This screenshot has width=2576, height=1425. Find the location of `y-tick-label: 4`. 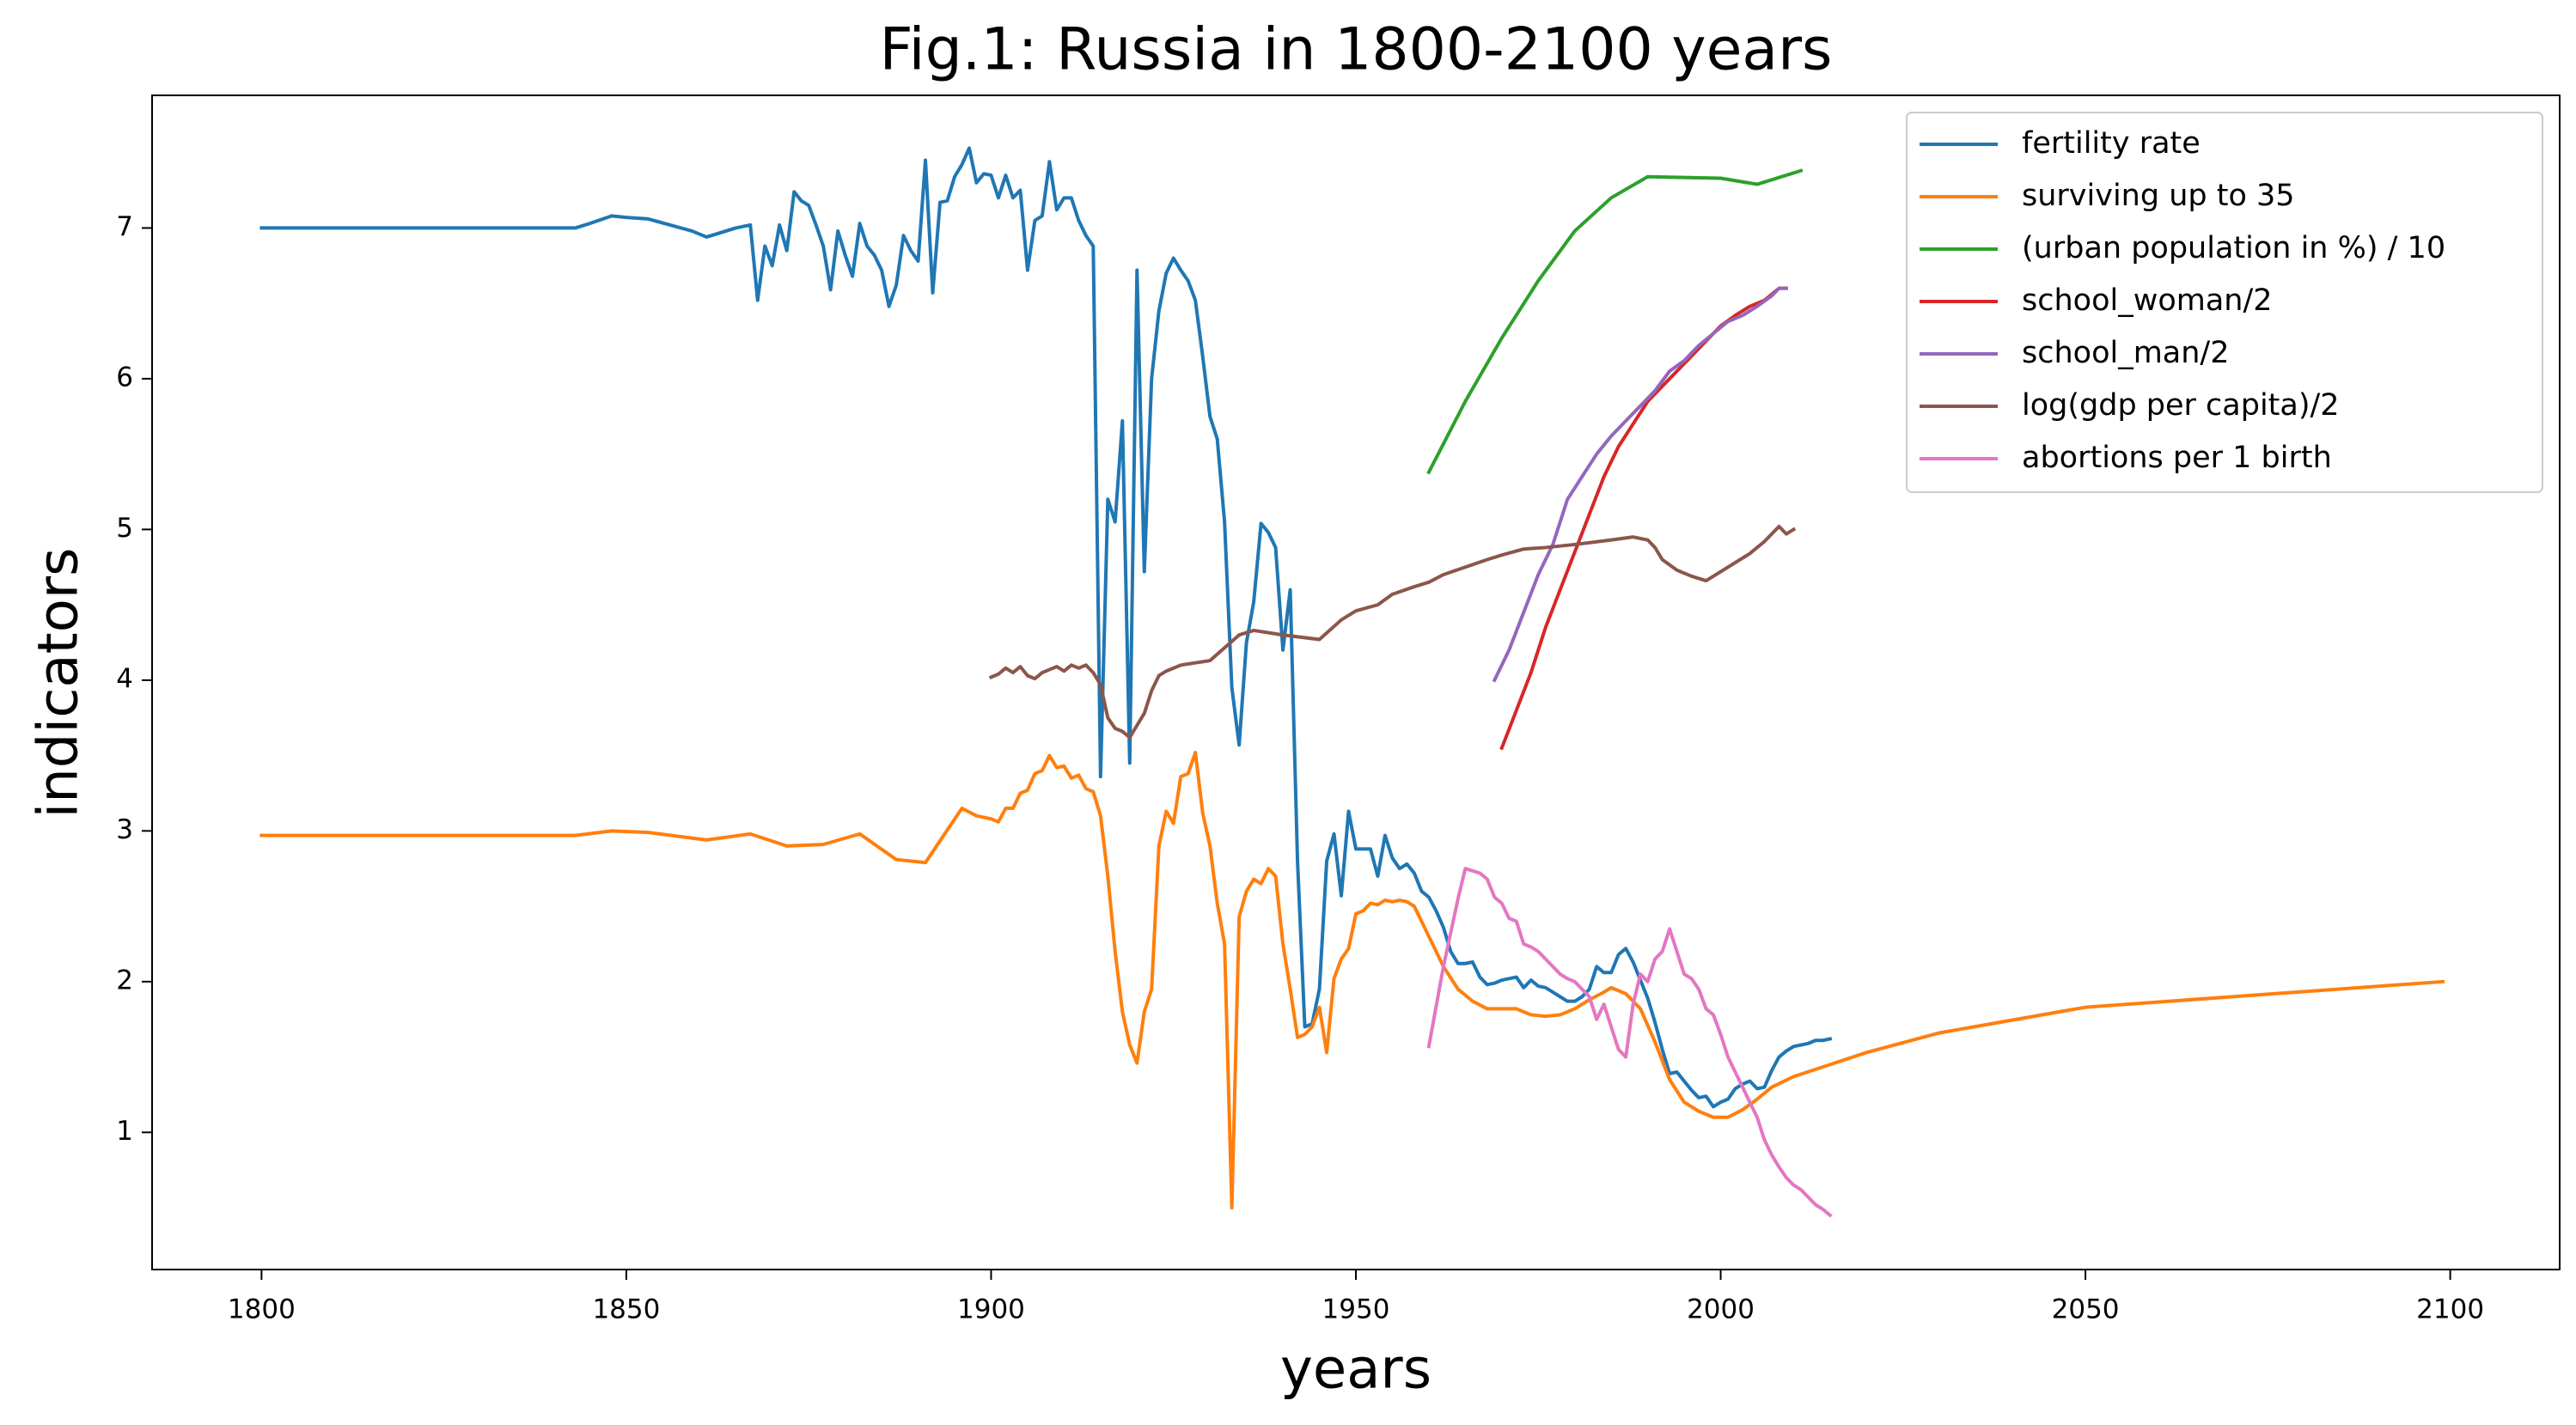

y-tick-label: 4 is located at coordinates (124, 678).